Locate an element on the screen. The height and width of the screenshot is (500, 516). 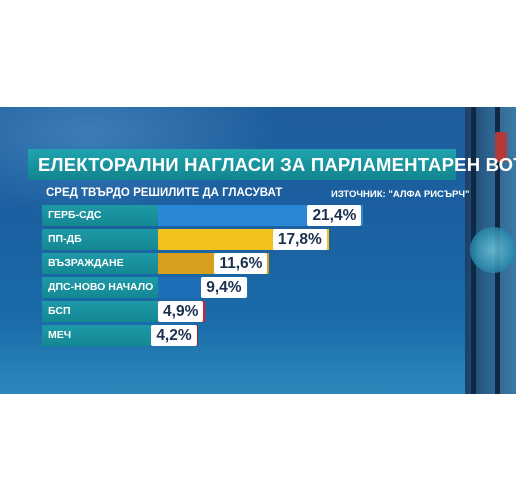
bar-row: ДПС-НОВО НАЧАЛО 9,4% is located at coordinates (251, 287).